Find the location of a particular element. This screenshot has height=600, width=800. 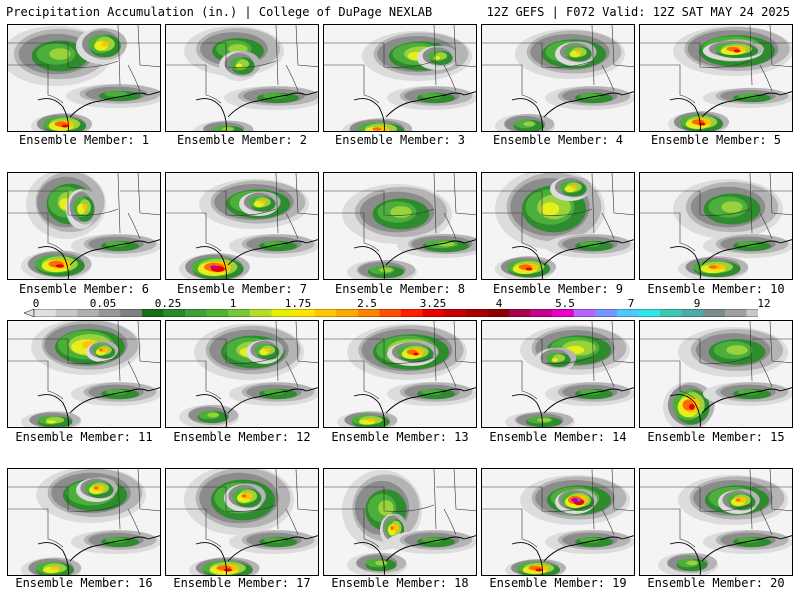

scale-tick-label: 4 is located at coordinates (499, 303).